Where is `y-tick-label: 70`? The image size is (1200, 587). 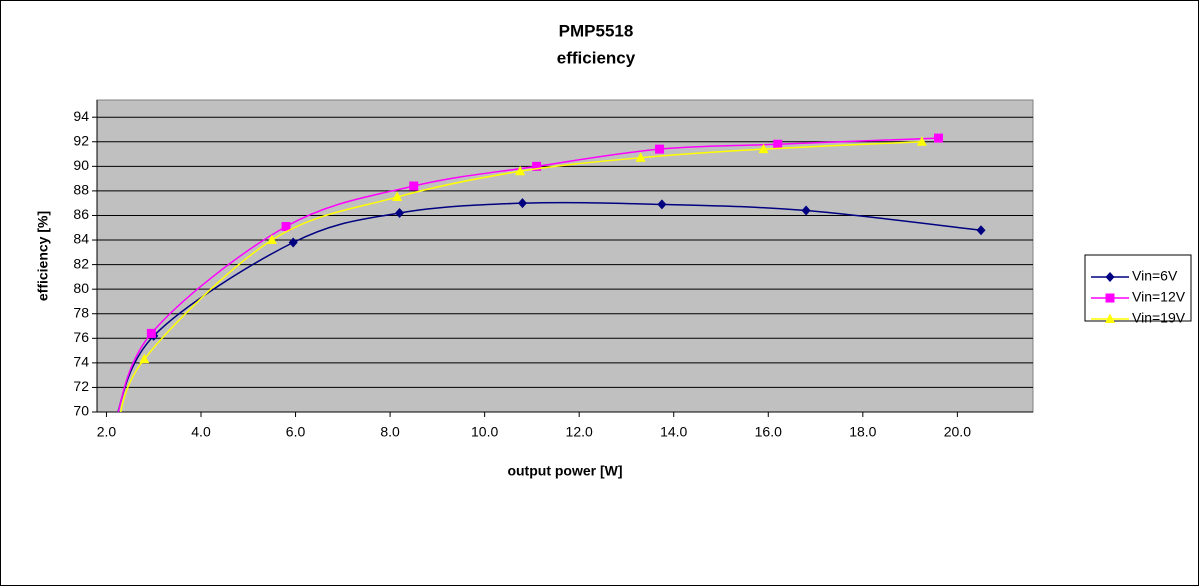 y-tick-label: 70 is located at coordinates (81, 411).